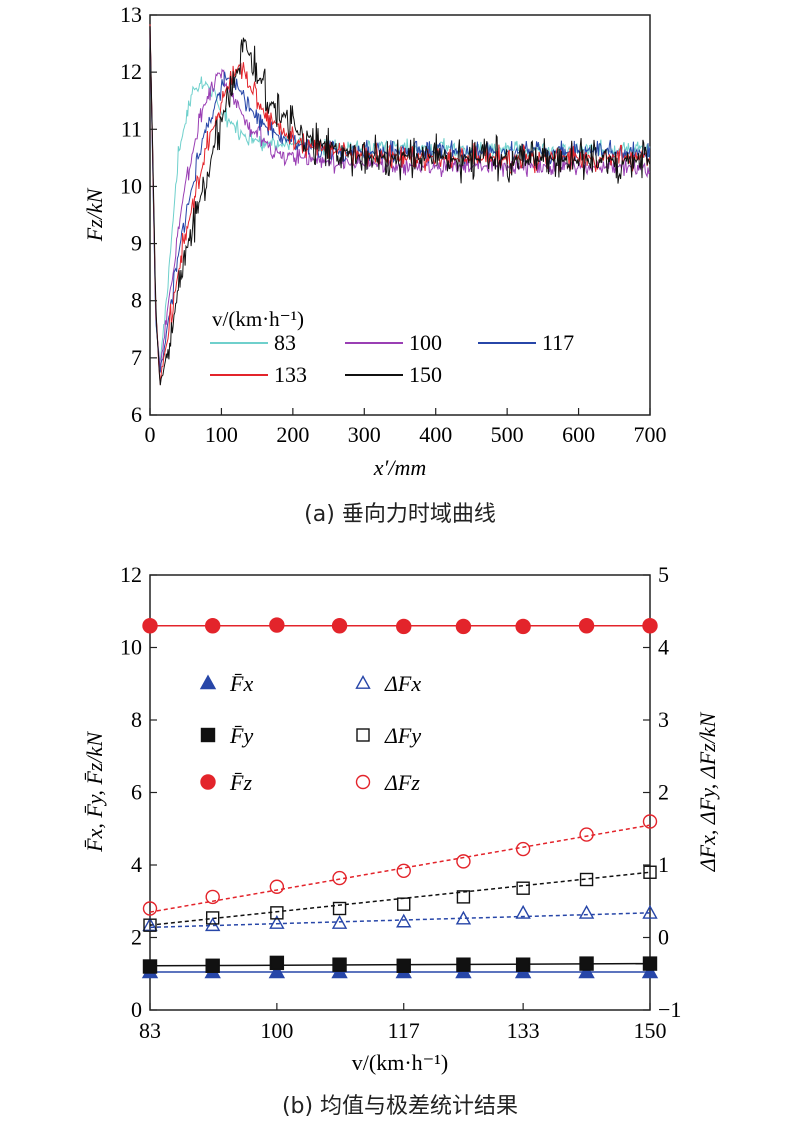 This screenshot has height=1121, width=800. What do you see at coordinates (400, 1106) in the screenshot?
I see `caption-b: (b) 均值与极差统计结果` at bounding box center [400, 1106].